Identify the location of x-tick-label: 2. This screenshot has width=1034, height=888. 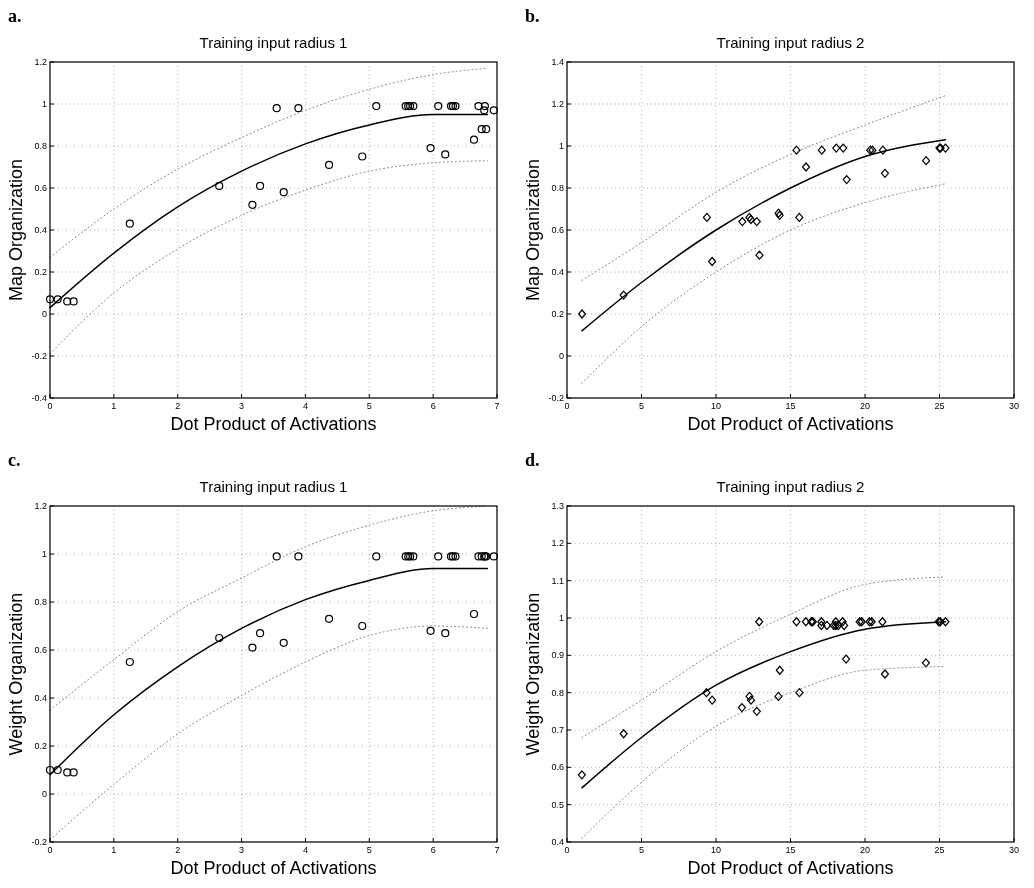
(178, 406).